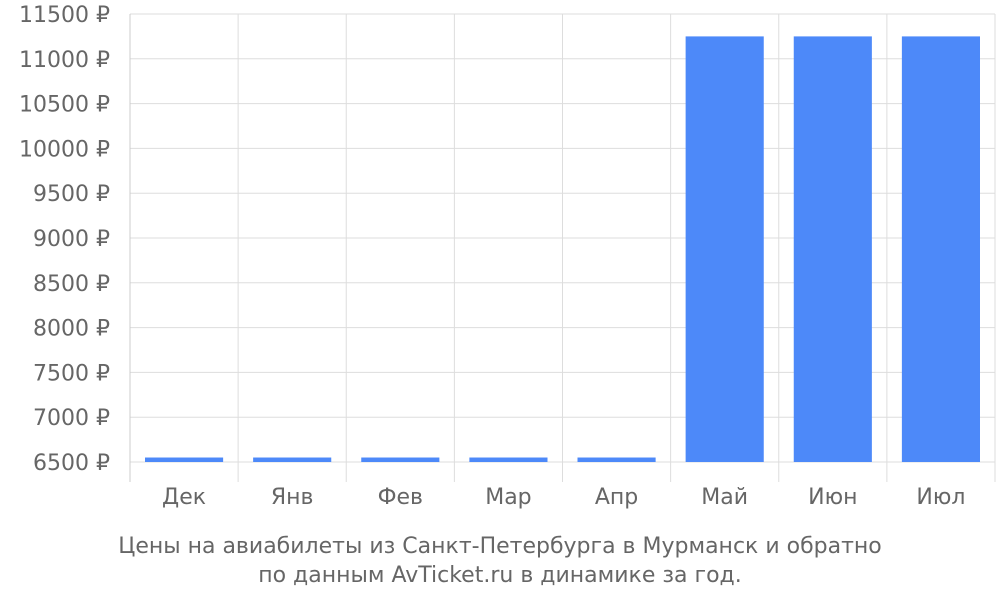  Describe the element at coordinates (292, 497) in the screenshot. I see `x-tick-label: Янв` at that location.